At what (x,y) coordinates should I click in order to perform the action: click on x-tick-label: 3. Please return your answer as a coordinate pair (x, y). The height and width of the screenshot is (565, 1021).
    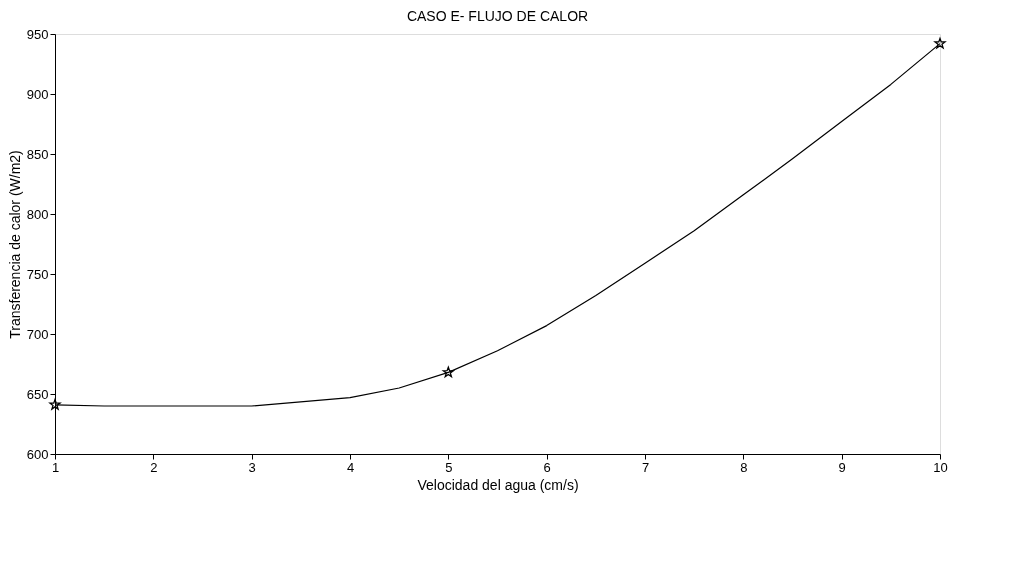
    Looking at the image, I should click on (252, 467).